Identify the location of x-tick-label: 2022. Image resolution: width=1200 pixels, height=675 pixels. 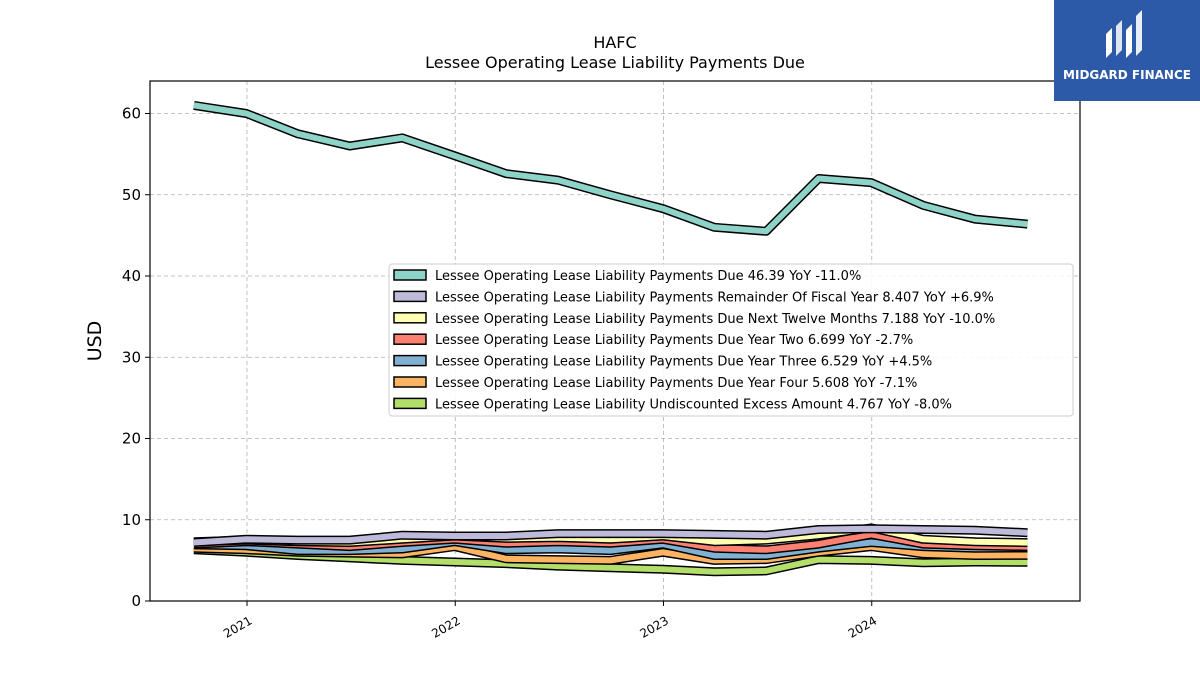
(445, 626).